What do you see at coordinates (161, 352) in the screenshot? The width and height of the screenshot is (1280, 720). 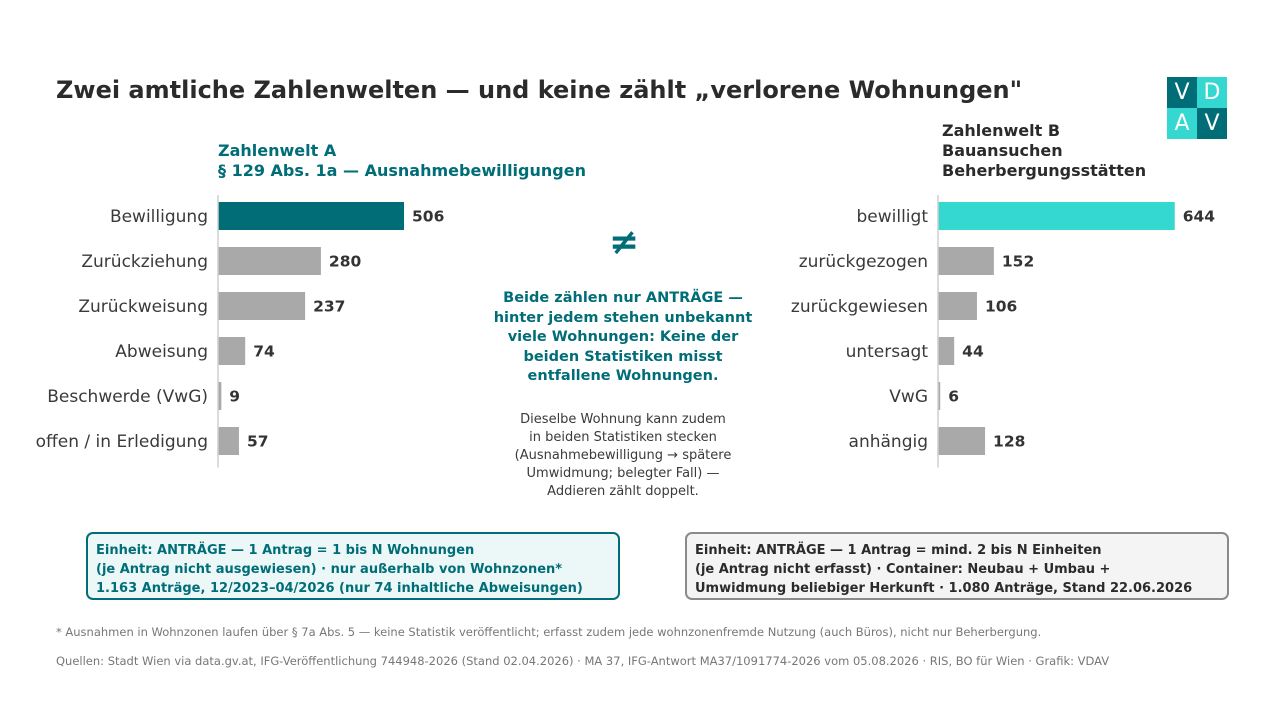 I see `chart-a-category-label: Abweisung` at bounding box center [161, 352].